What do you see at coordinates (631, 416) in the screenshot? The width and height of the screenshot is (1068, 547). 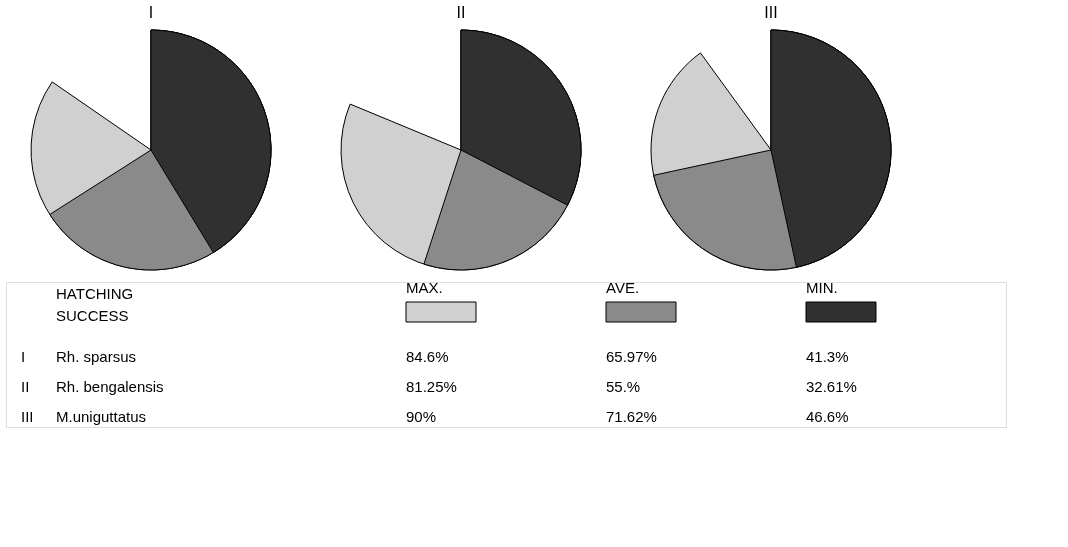 I see `data-label: 71.62%` at bounding box center [631, 416].